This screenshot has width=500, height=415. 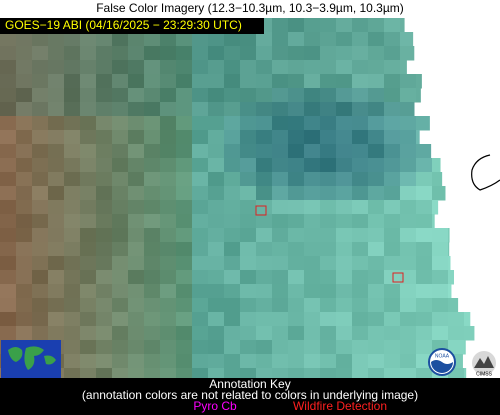 What do you see at coordinates (32, 358) in the screenshot?
I see `globe-land` at bounding box center [32, 358].